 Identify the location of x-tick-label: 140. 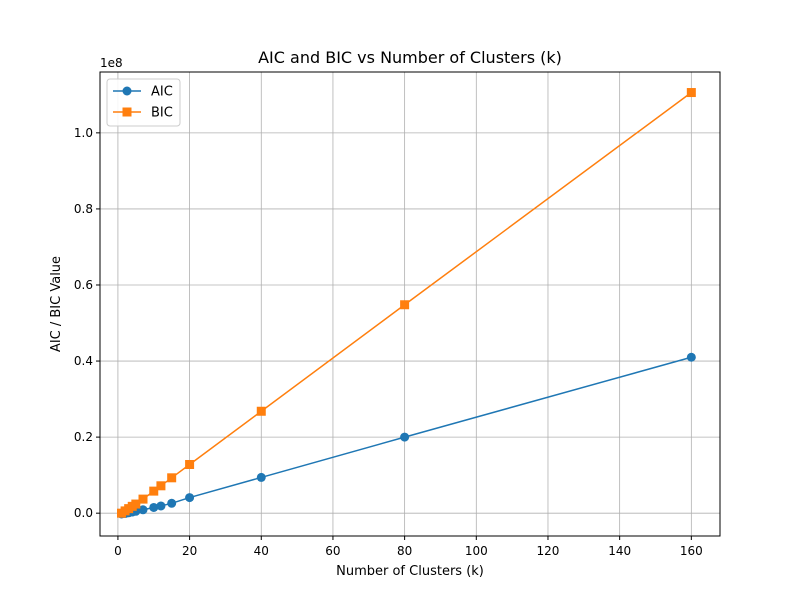
(619, 551).